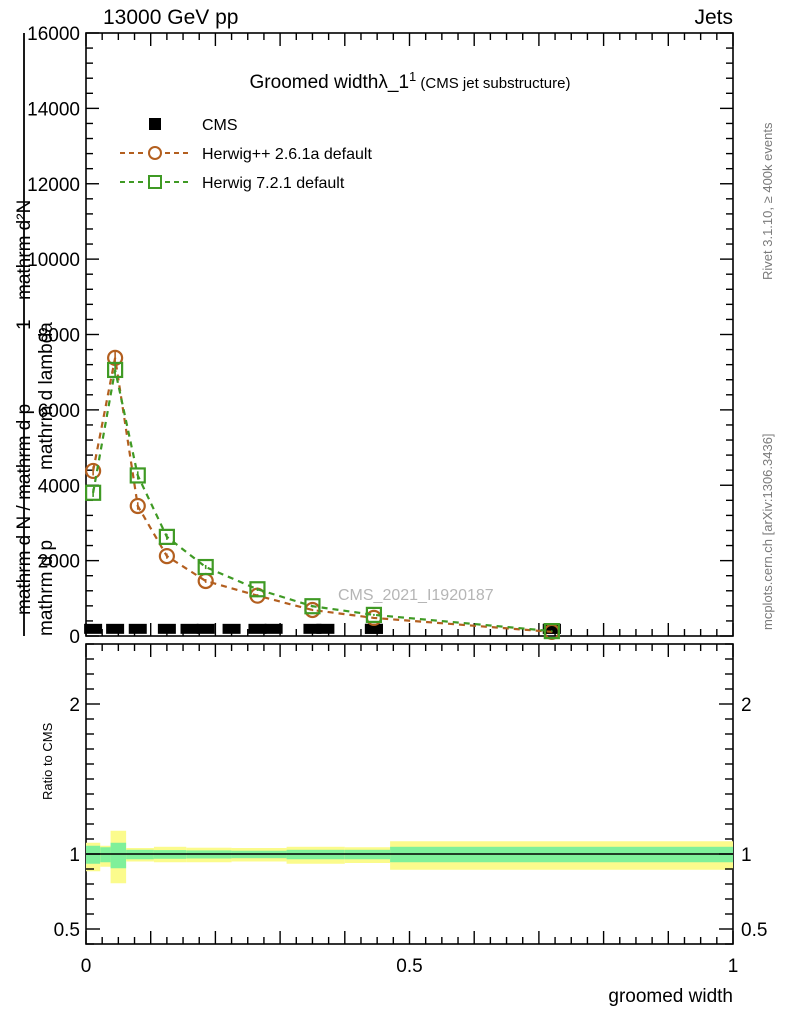 The height and width of the screenshot is (1024, 786). I want to click on watermark-label: CMS_2021_I1920187, so click(416, 595).